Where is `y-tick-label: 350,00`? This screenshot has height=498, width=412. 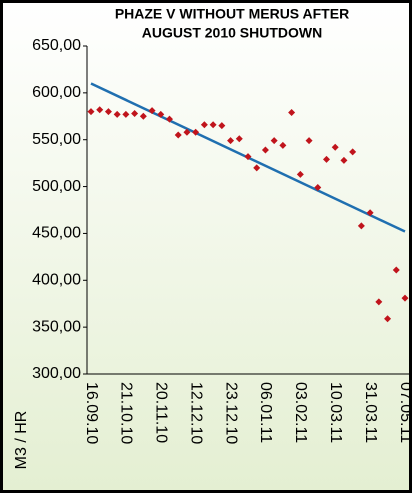 y-tick-label: 350,00 is located at coordinates (56, 326).